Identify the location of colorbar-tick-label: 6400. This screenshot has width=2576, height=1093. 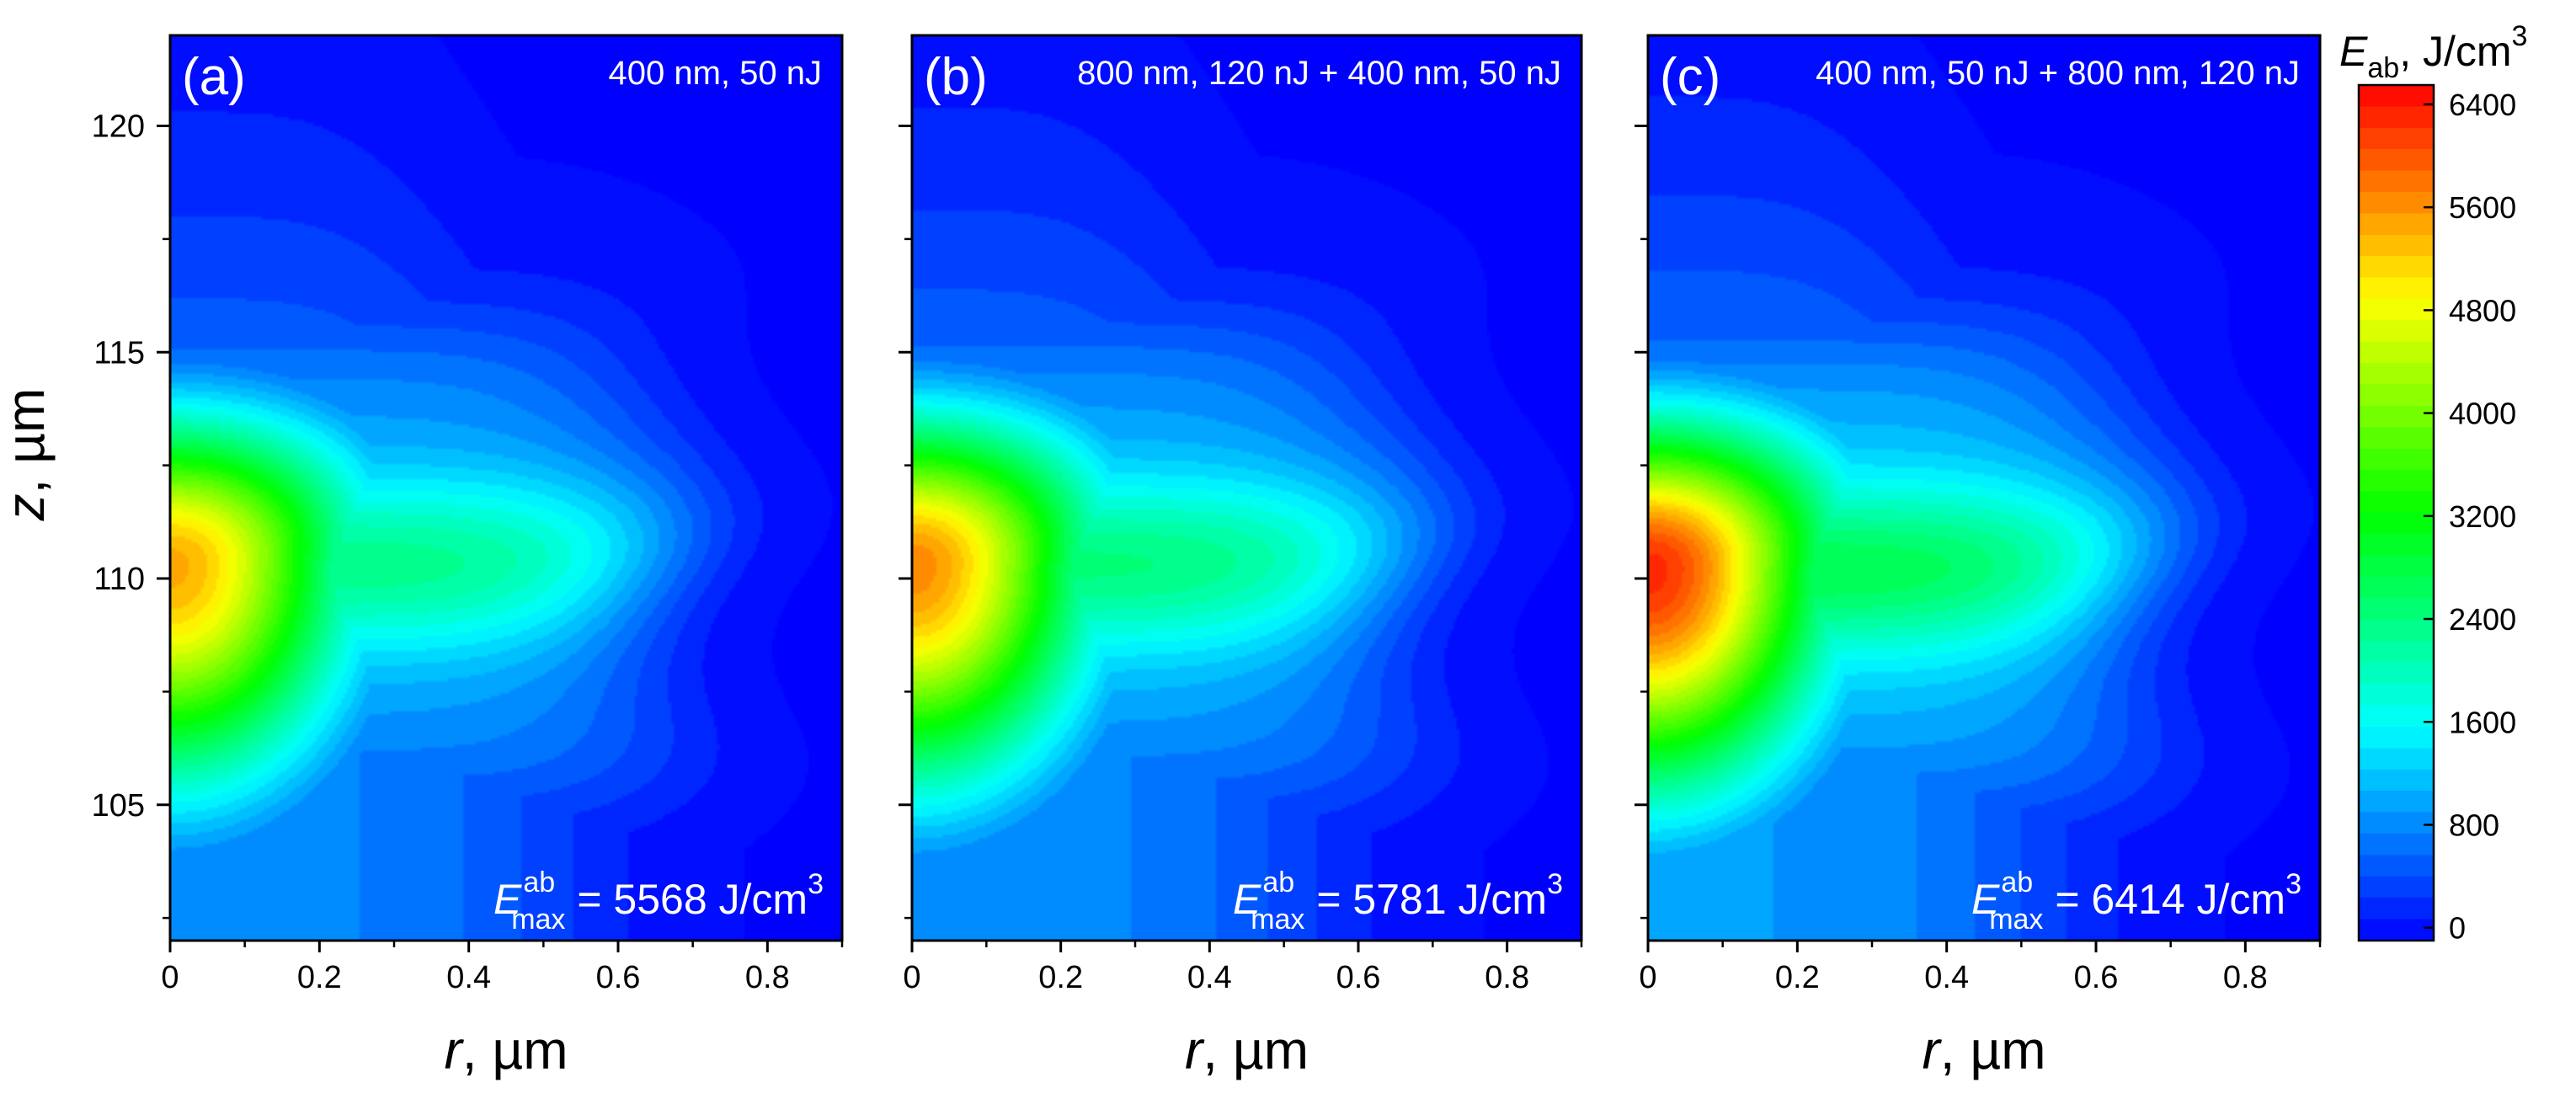
(2482, 105).